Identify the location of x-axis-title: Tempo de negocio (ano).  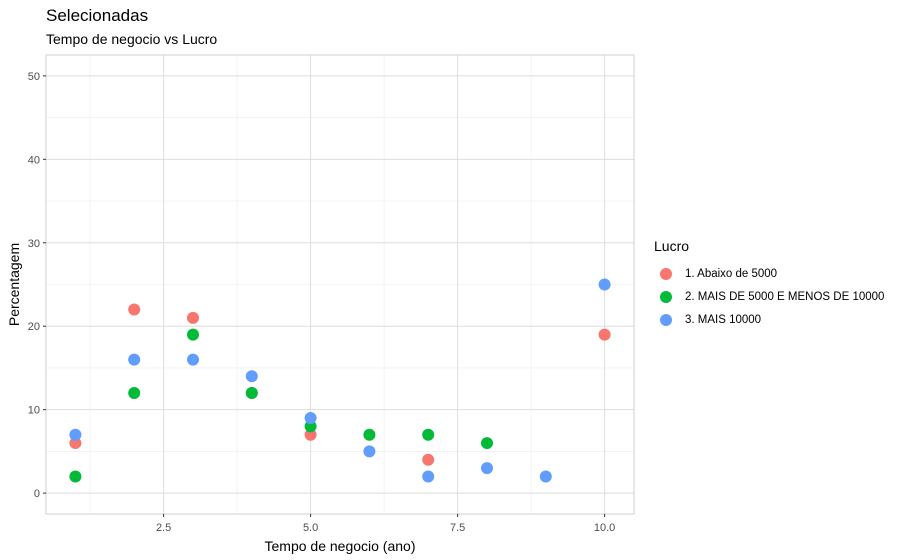
(340, 546).